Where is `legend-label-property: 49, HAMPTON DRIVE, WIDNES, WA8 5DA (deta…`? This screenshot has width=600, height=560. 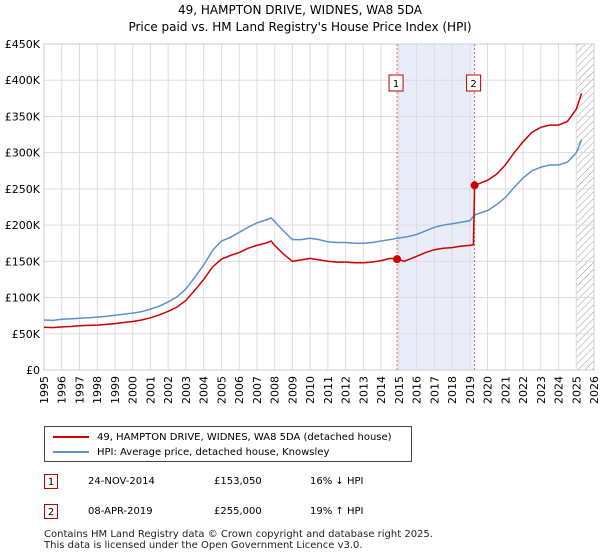 legend-label-property: 49, HAMPTON DRIVE, WIDNES, WA8 5DA (deta… is located at coordinates (244, 437).